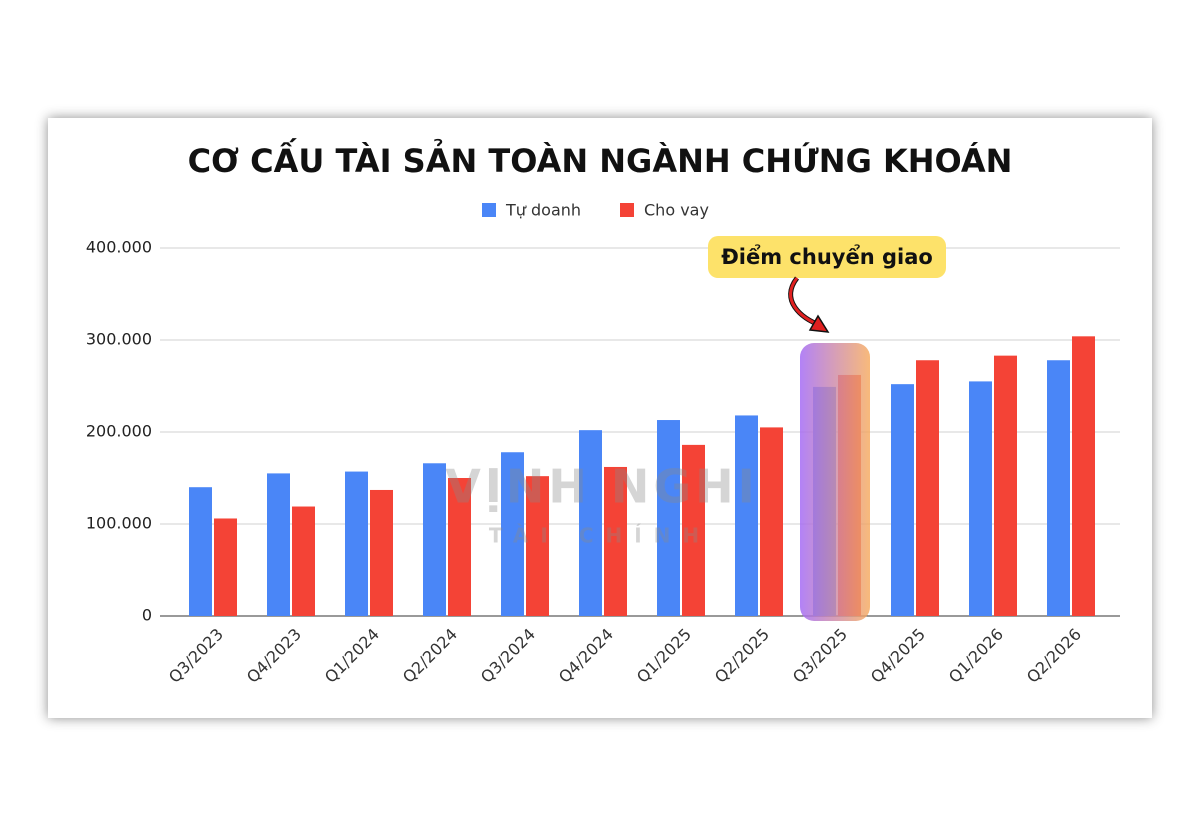 This screenshot has width=1200, height=837. Describe the element at coordinates (119, 431) in the screenshot. I see `y-tick-label: 200.000` at that location.